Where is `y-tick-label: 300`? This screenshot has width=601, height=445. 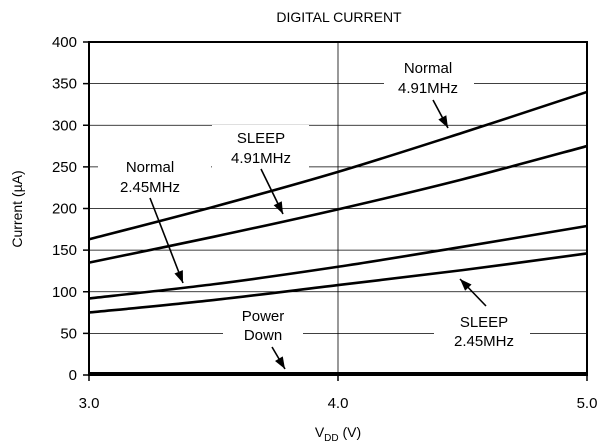
y-tick-label: 300 is located at coordinates (64, 125).